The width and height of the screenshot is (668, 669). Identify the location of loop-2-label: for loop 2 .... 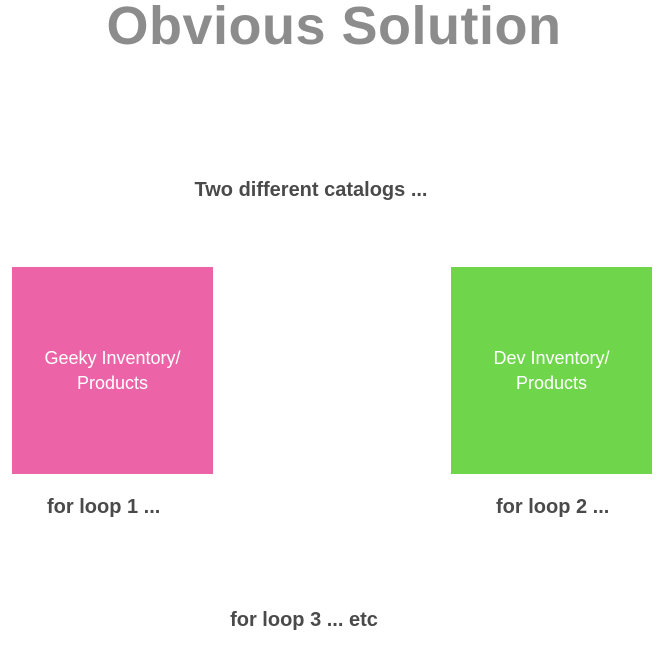
(553, 507).